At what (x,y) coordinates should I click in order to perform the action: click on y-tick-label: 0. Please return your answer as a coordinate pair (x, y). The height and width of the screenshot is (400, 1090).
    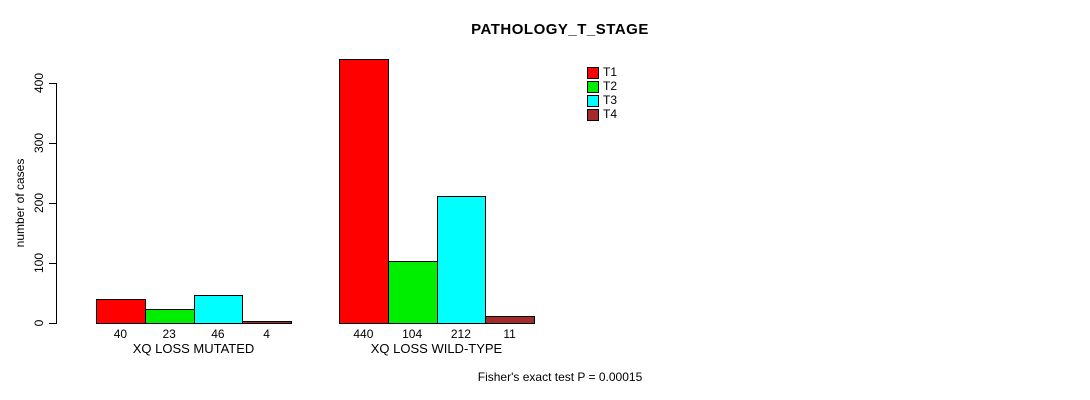
    Looking at the image, I should click on (39, 323).